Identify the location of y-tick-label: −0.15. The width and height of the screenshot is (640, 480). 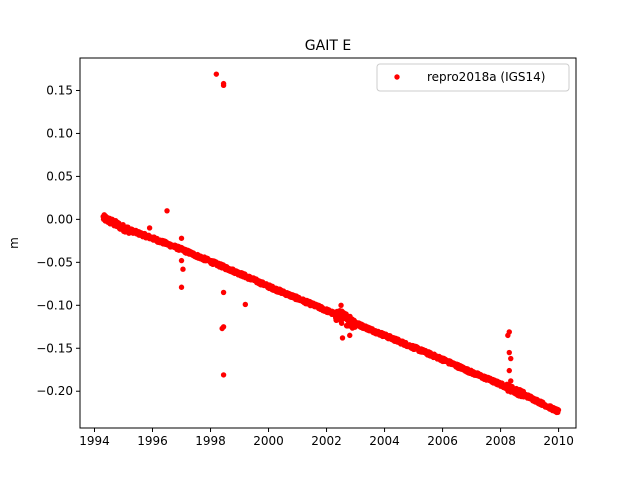
(54, 348).